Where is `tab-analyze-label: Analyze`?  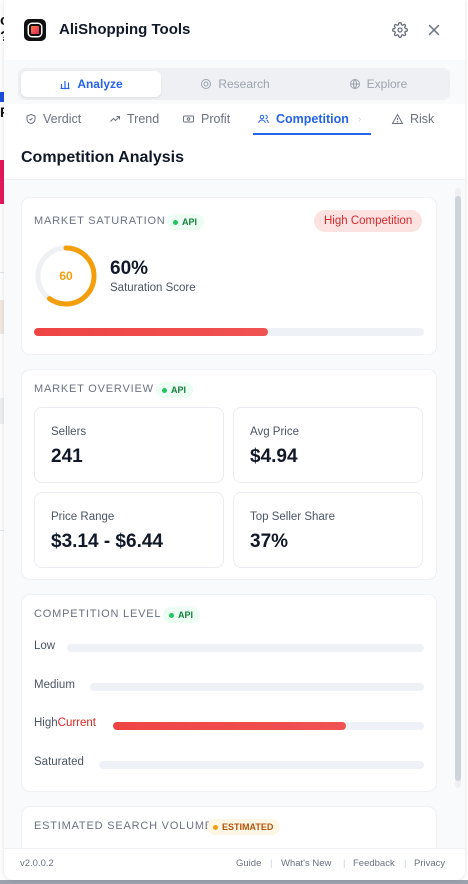
tab-analyze-label: Analyze is located at coordinates (100, 84).